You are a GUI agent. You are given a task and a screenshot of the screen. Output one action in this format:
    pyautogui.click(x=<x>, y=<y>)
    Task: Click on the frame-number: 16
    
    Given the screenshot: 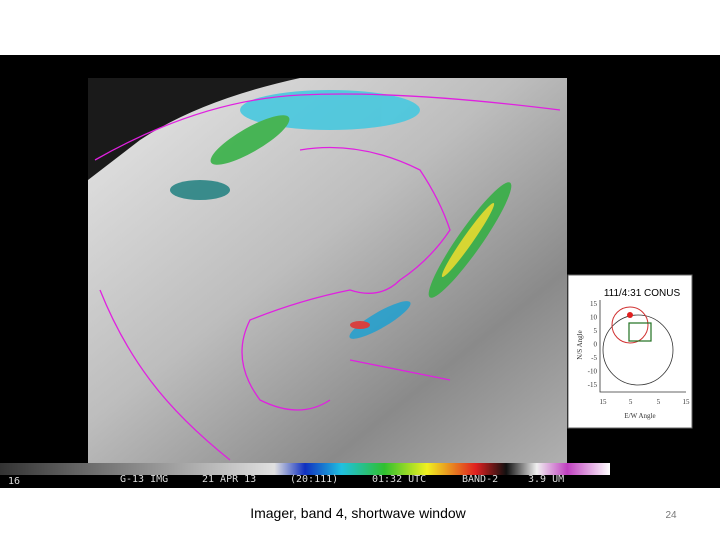 What is the action you would take?
    pyautogui.click(x=14, y=481)
    